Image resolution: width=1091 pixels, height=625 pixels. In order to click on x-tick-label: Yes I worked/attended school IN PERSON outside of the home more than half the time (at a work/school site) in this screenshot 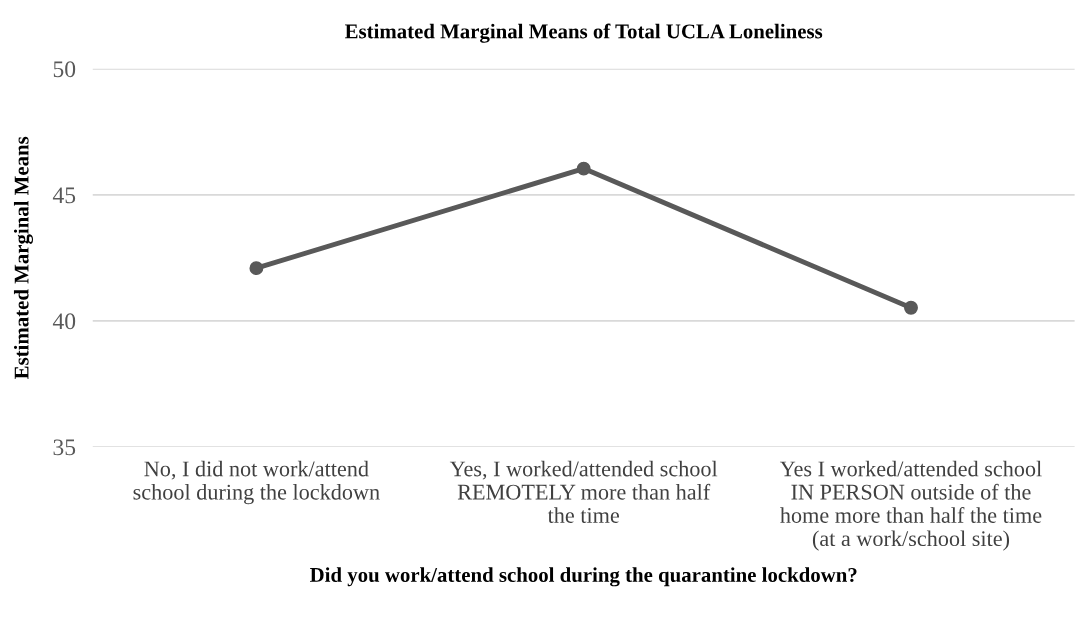, I will do `click(910, 505)`.